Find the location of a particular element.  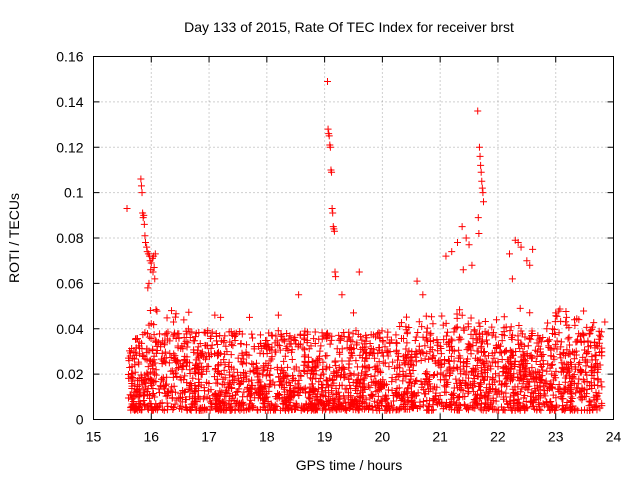

y-tick-label: 0 is located at coordinates (80, 420).